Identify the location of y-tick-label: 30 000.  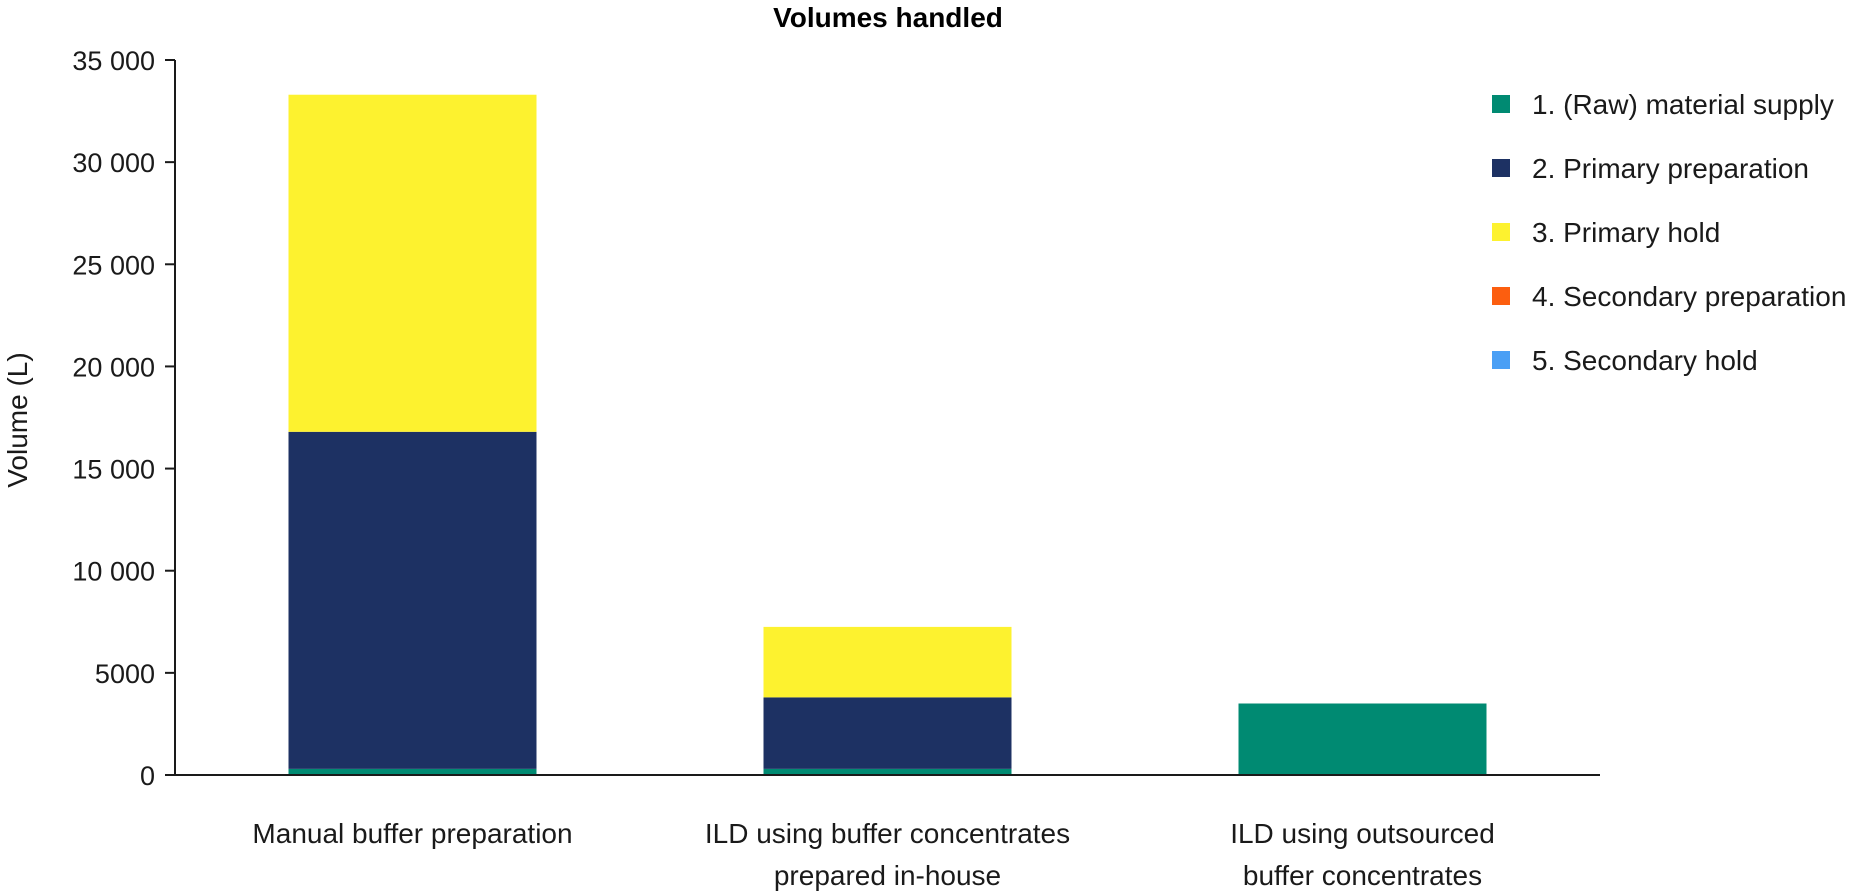
(113, 163).